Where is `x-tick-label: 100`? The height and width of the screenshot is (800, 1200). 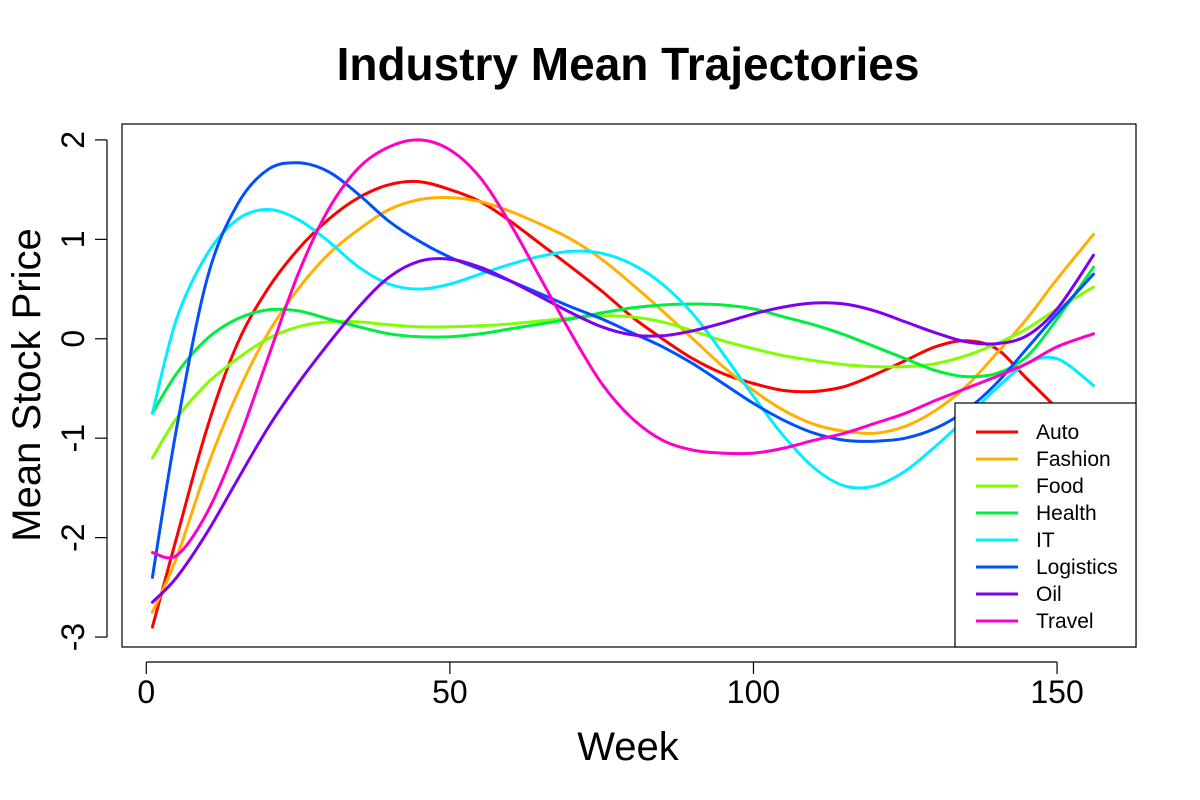 x-tick-label: 100 is located at coordinates (753, 692).